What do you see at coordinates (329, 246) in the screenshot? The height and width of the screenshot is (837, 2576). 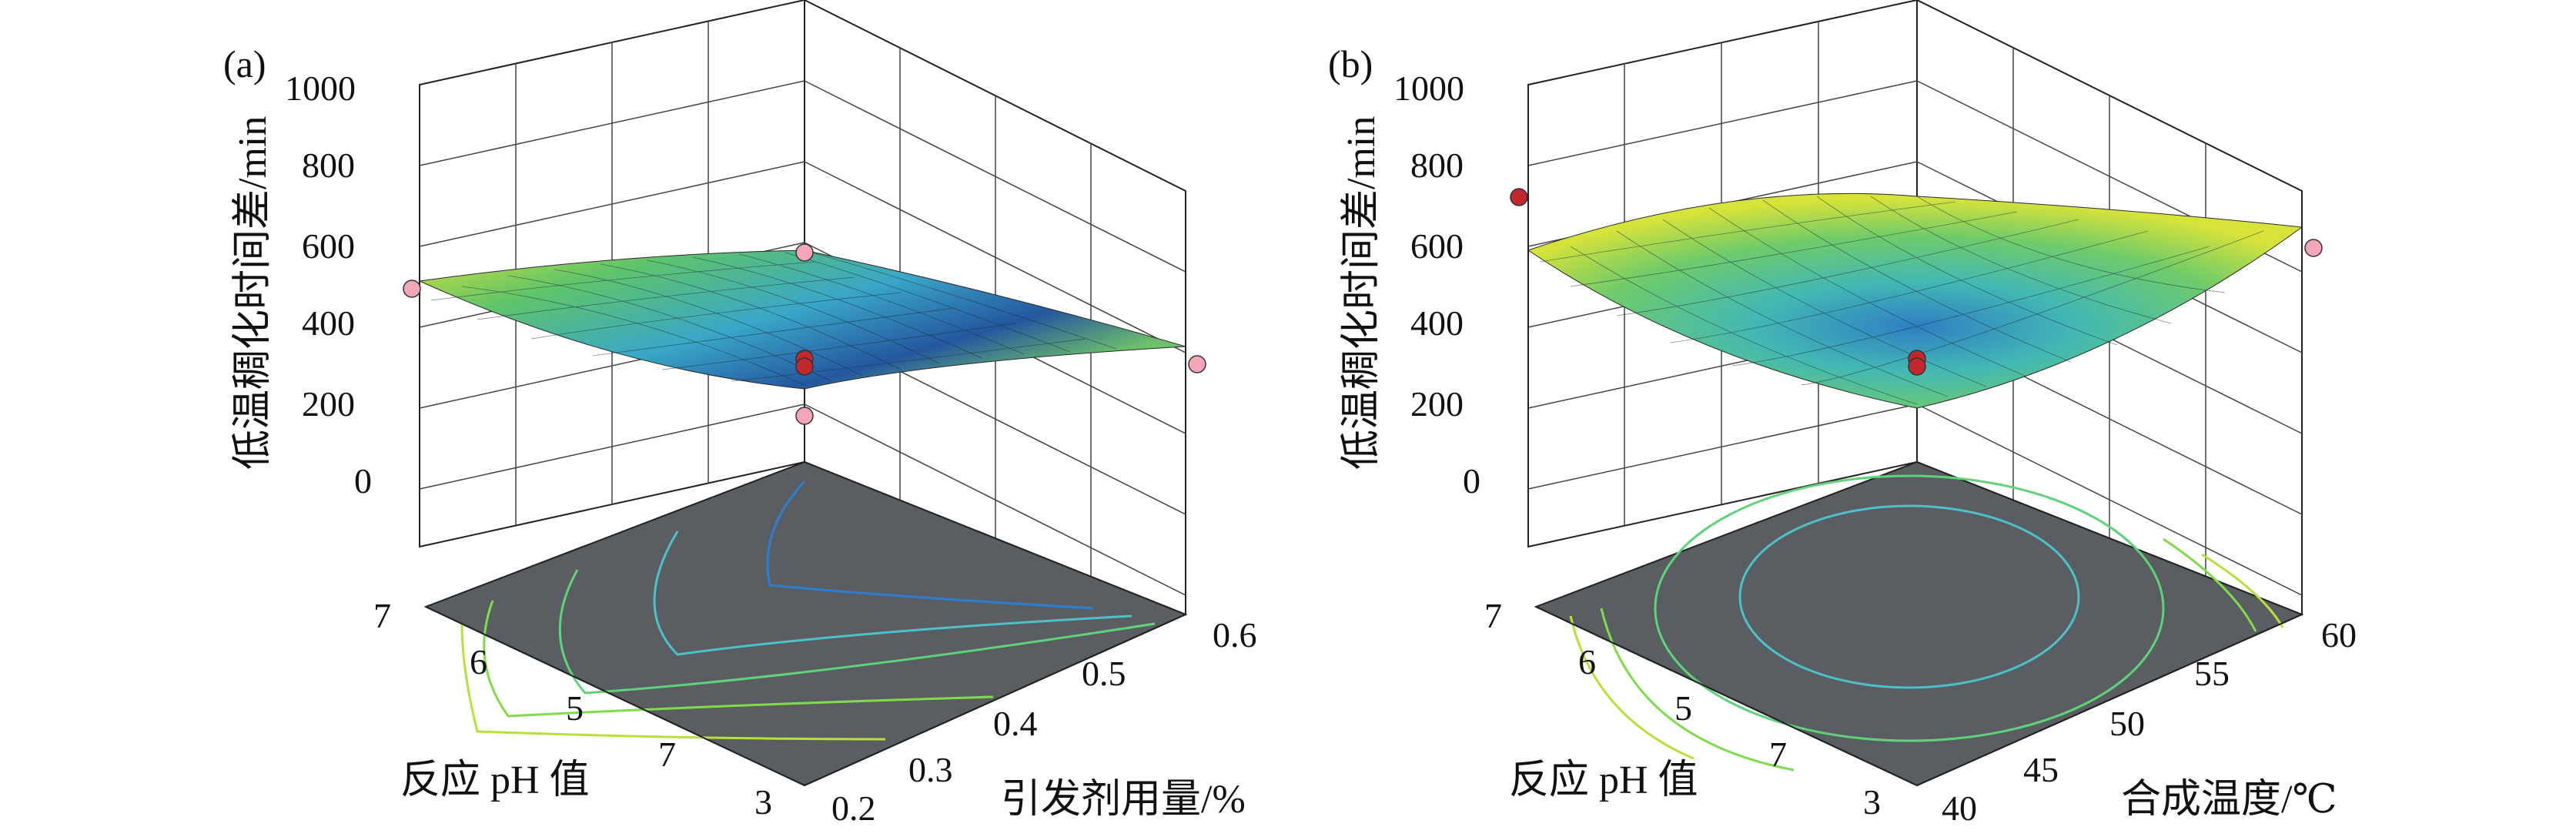 I see `panel-a-z-tick: 600` at bounding box center [329, 246].